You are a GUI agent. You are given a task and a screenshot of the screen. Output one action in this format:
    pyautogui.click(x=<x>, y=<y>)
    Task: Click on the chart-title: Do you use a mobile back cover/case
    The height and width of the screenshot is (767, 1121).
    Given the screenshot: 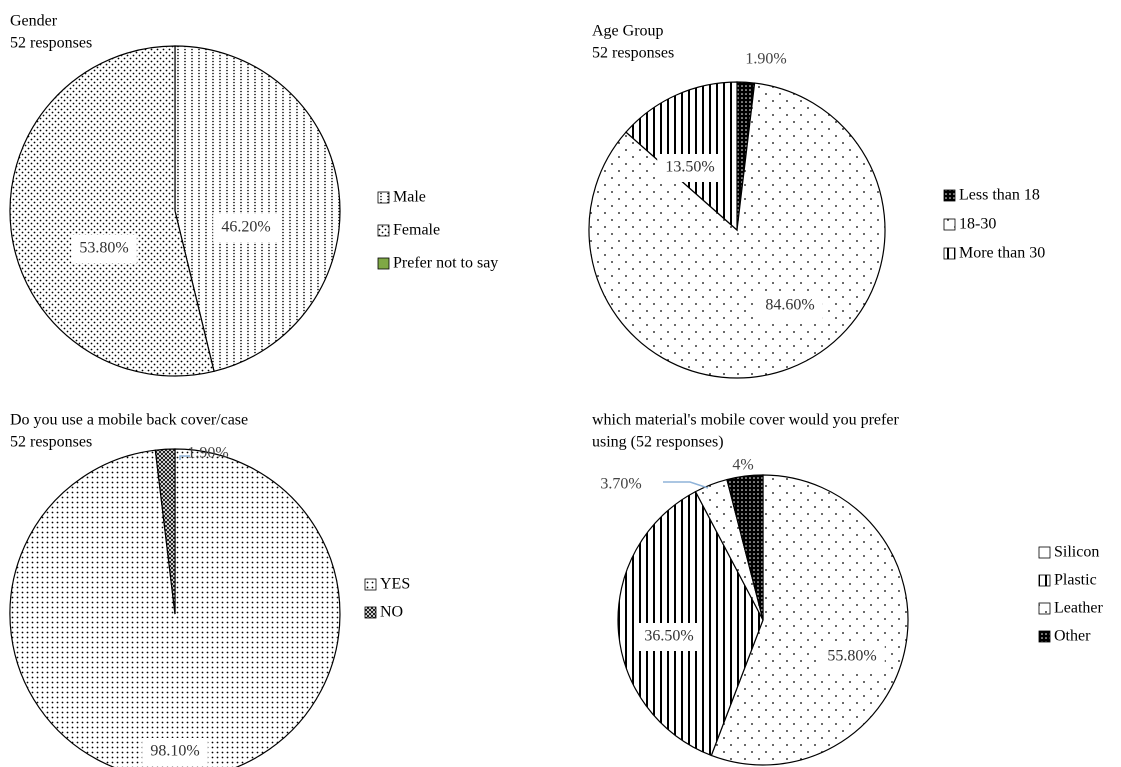 What is the action you would take?
    pyautogui.click(x=129, y=420)
    